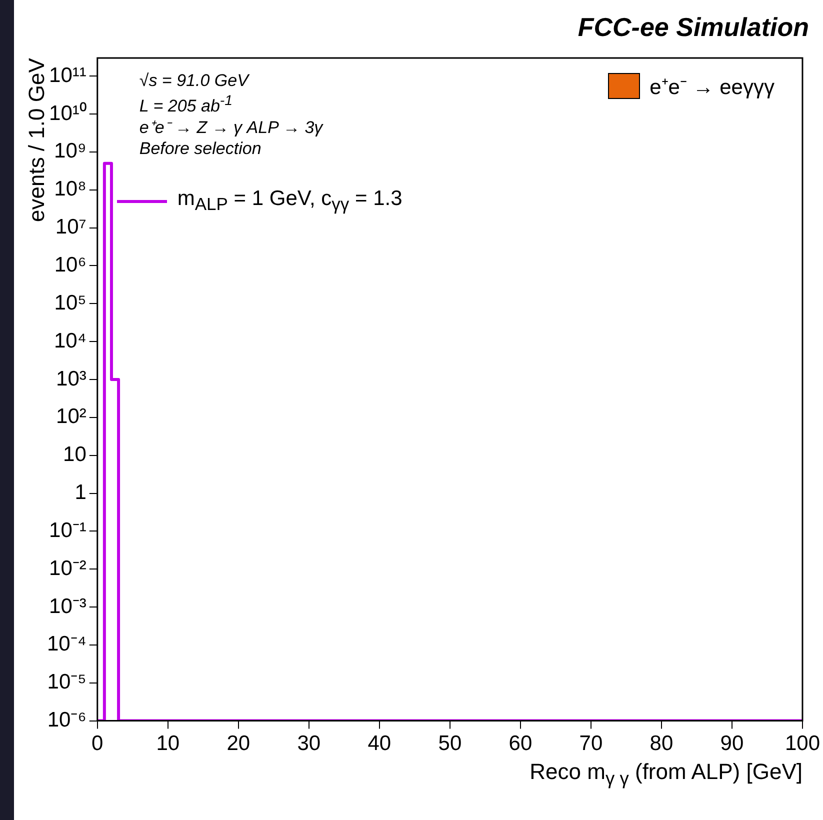  I want to click on y-tick-label: 10⁻⁵, so click(66, 682).